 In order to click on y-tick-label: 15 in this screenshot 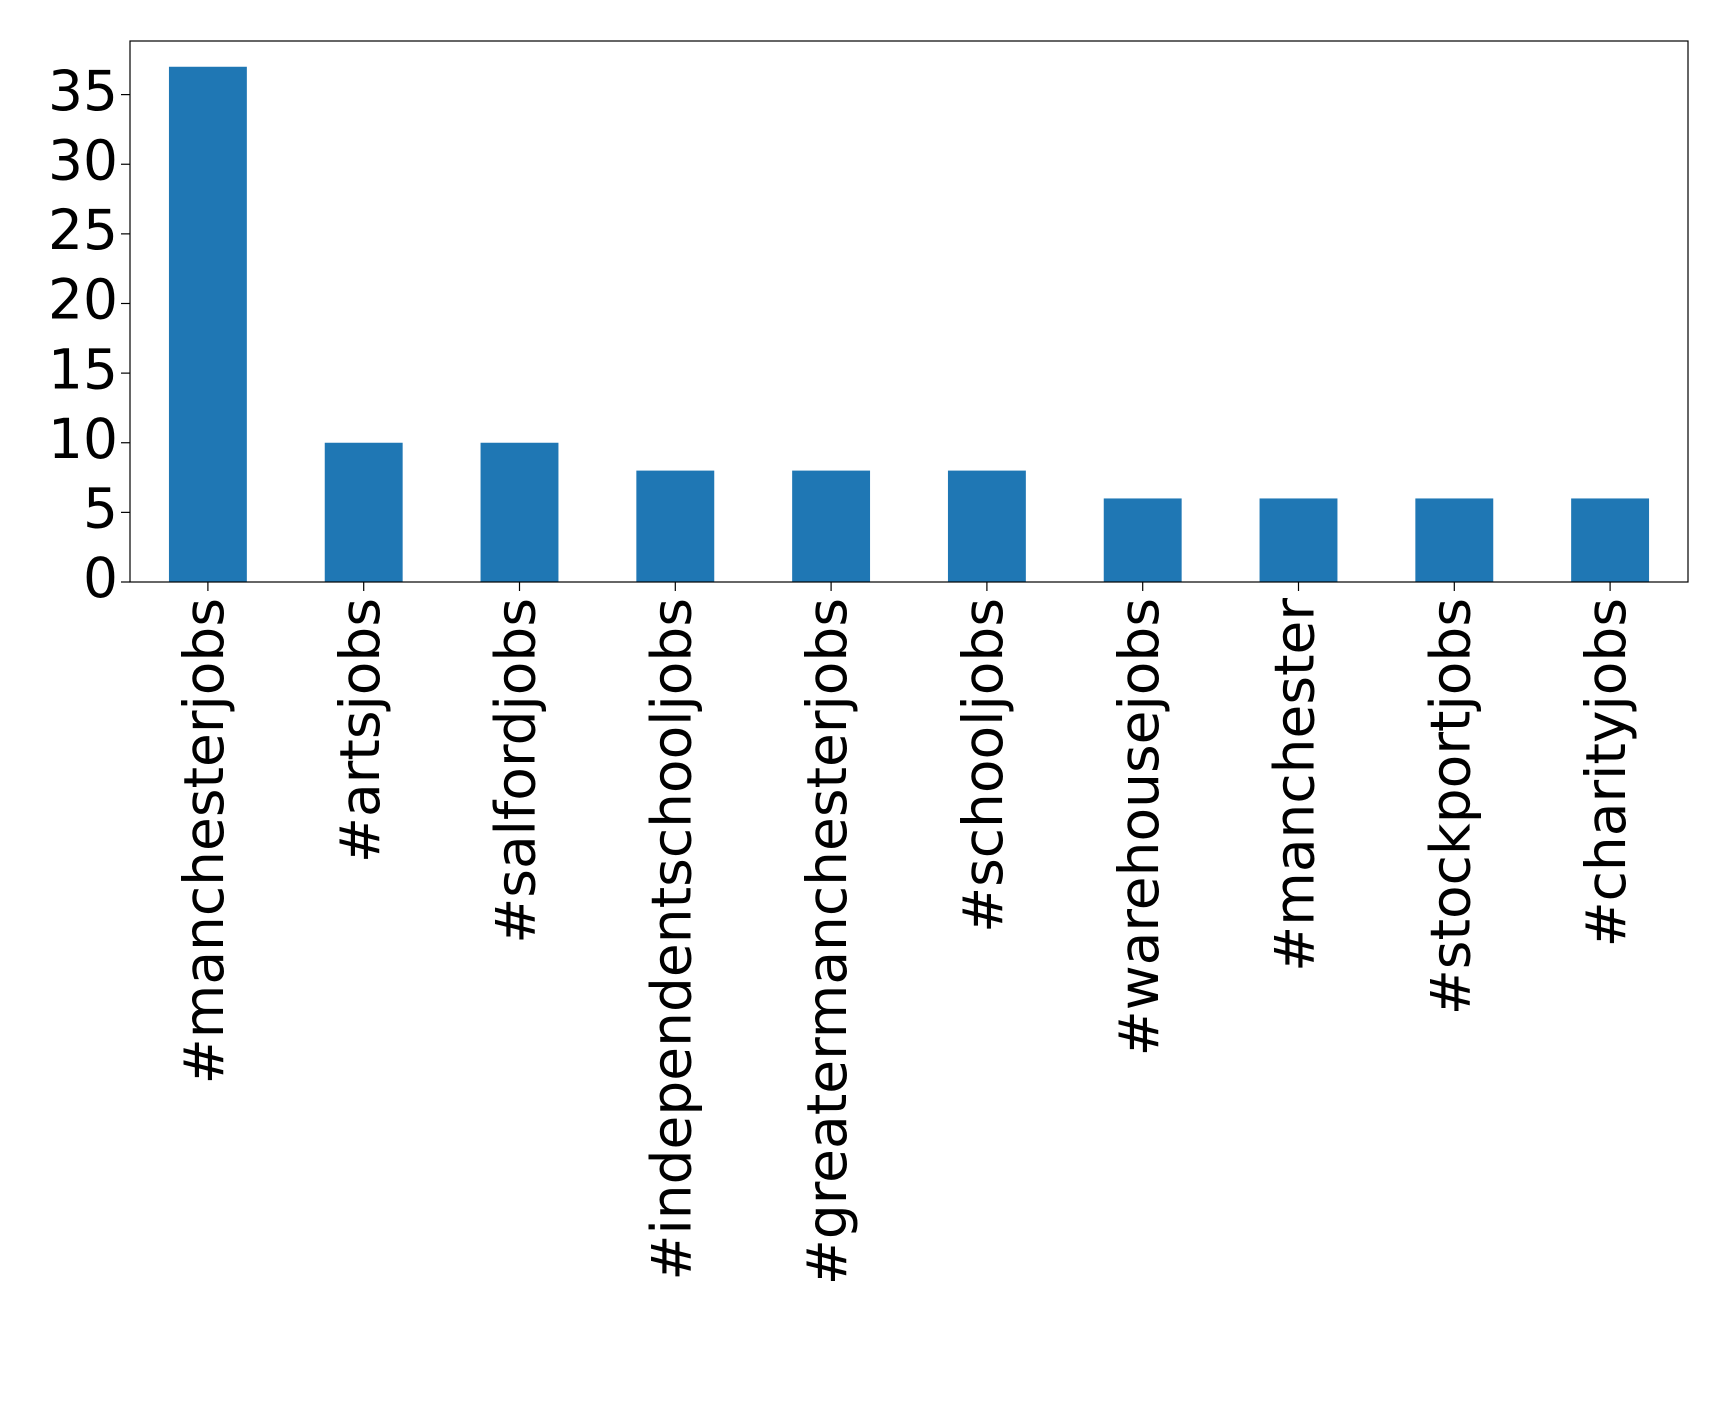, I will do `click(83, 369)`.